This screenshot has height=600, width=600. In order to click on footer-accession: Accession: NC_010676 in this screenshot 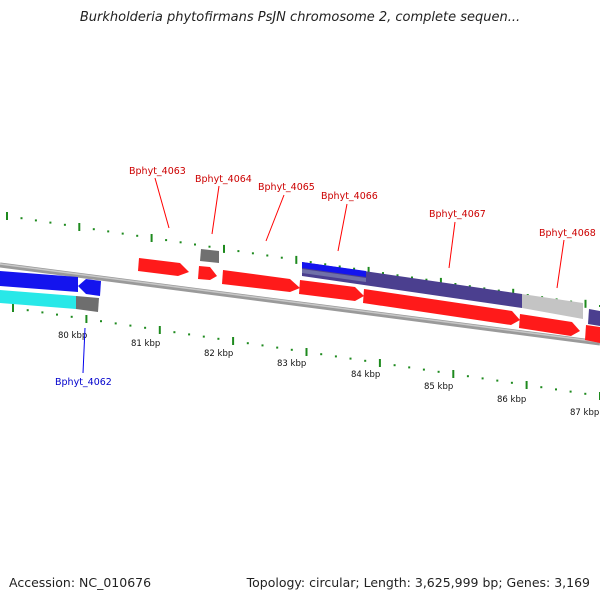, I will do `click(80, 582)`.